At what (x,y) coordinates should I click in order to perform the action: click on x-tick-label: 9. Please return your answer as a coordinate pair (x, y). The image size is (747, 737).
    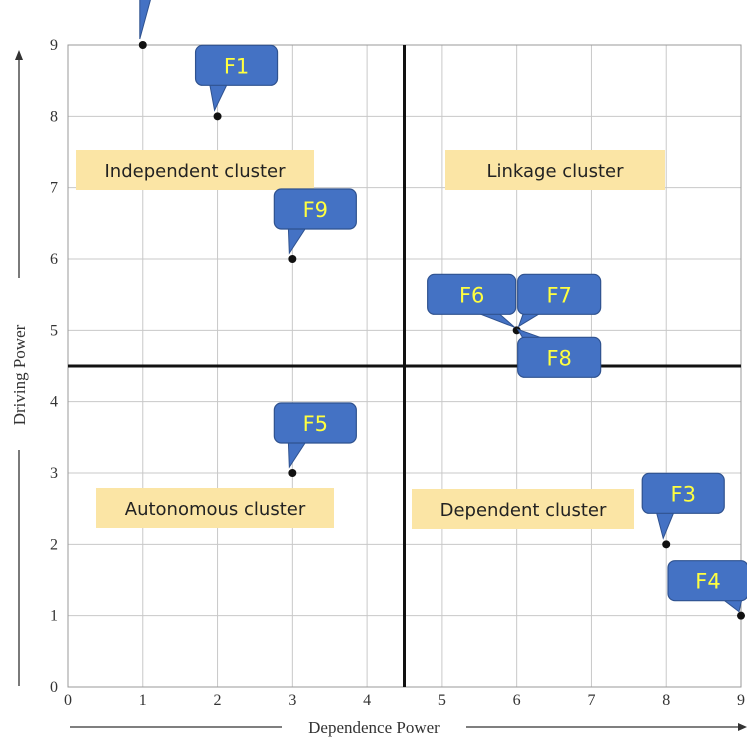
    Looking at the image, I should click on (741, 700).